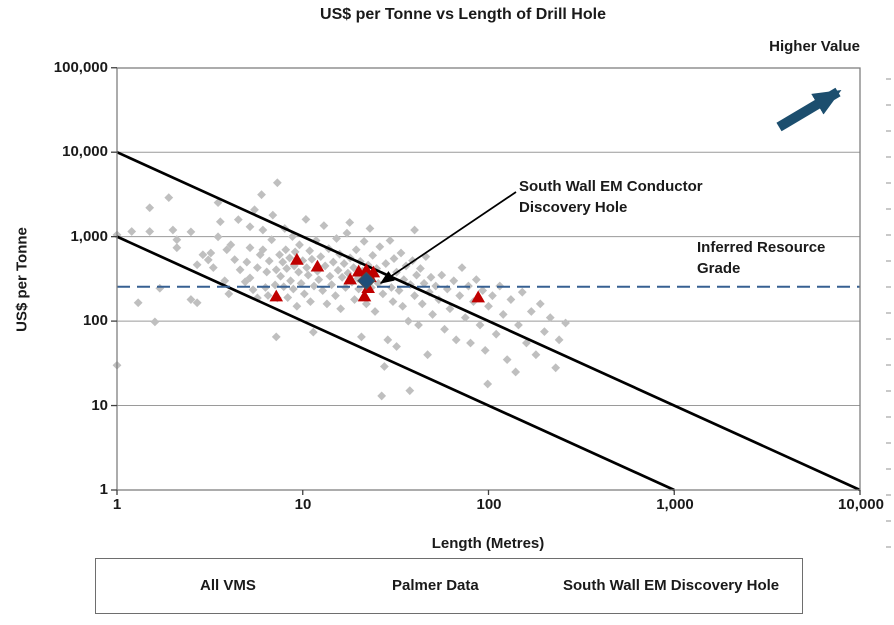  I want to click on x-tick-label: 100, so click(489, 504).